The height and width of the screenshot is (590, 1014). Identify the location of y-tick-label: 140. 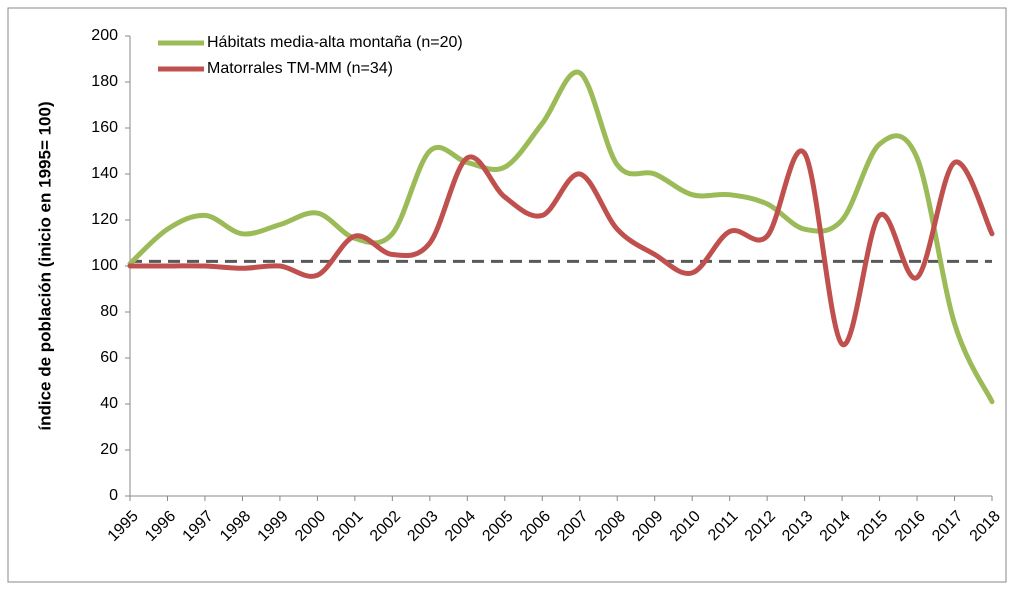
(104, 173).